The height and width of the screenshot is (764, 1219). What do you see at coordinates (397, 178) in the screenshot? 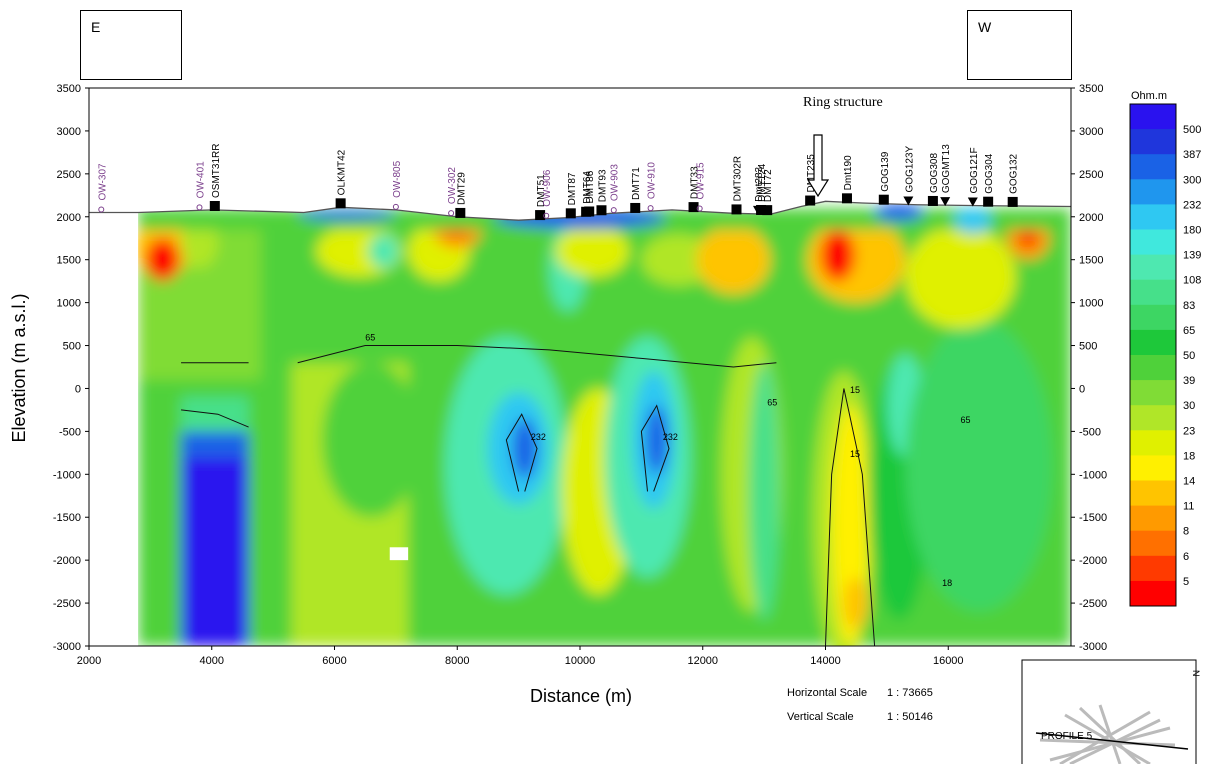
I see `station-label: OW-805` at bounding box center [397, 178].